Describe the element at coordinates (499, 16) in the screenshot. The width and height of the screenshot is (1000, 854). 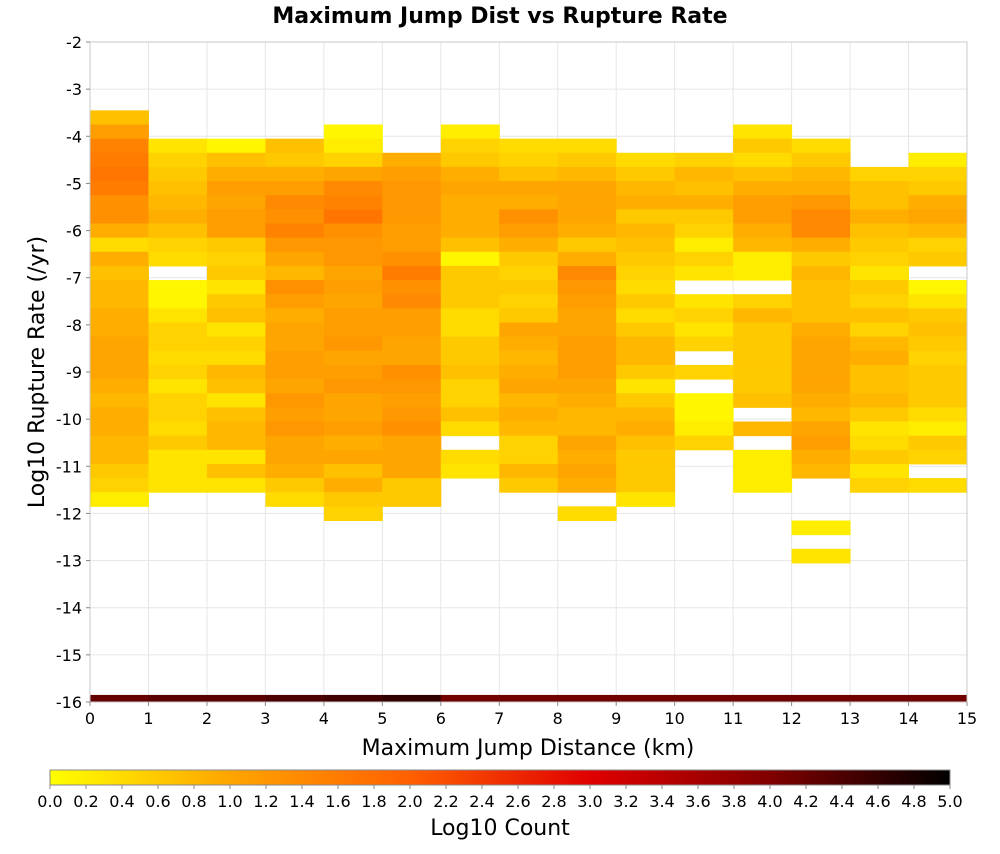
I see `chart-title: Maximum Jump Dist vs Rupture Rate` at that location.